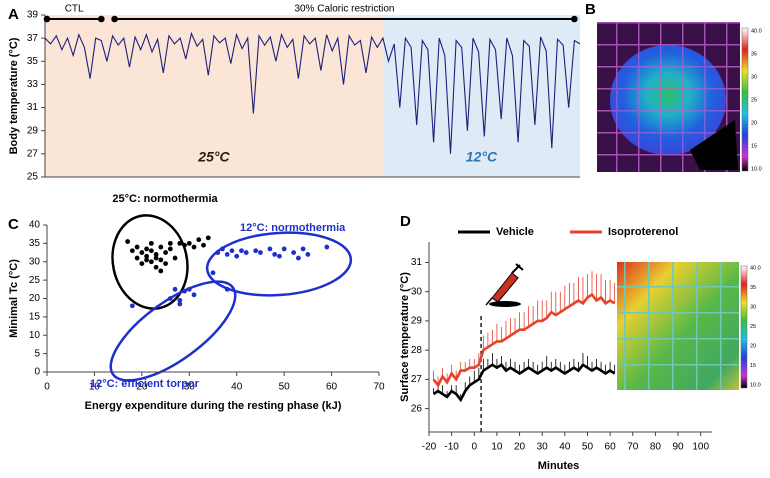  I want to click on y-tick-label: 29, so click(33, 130).